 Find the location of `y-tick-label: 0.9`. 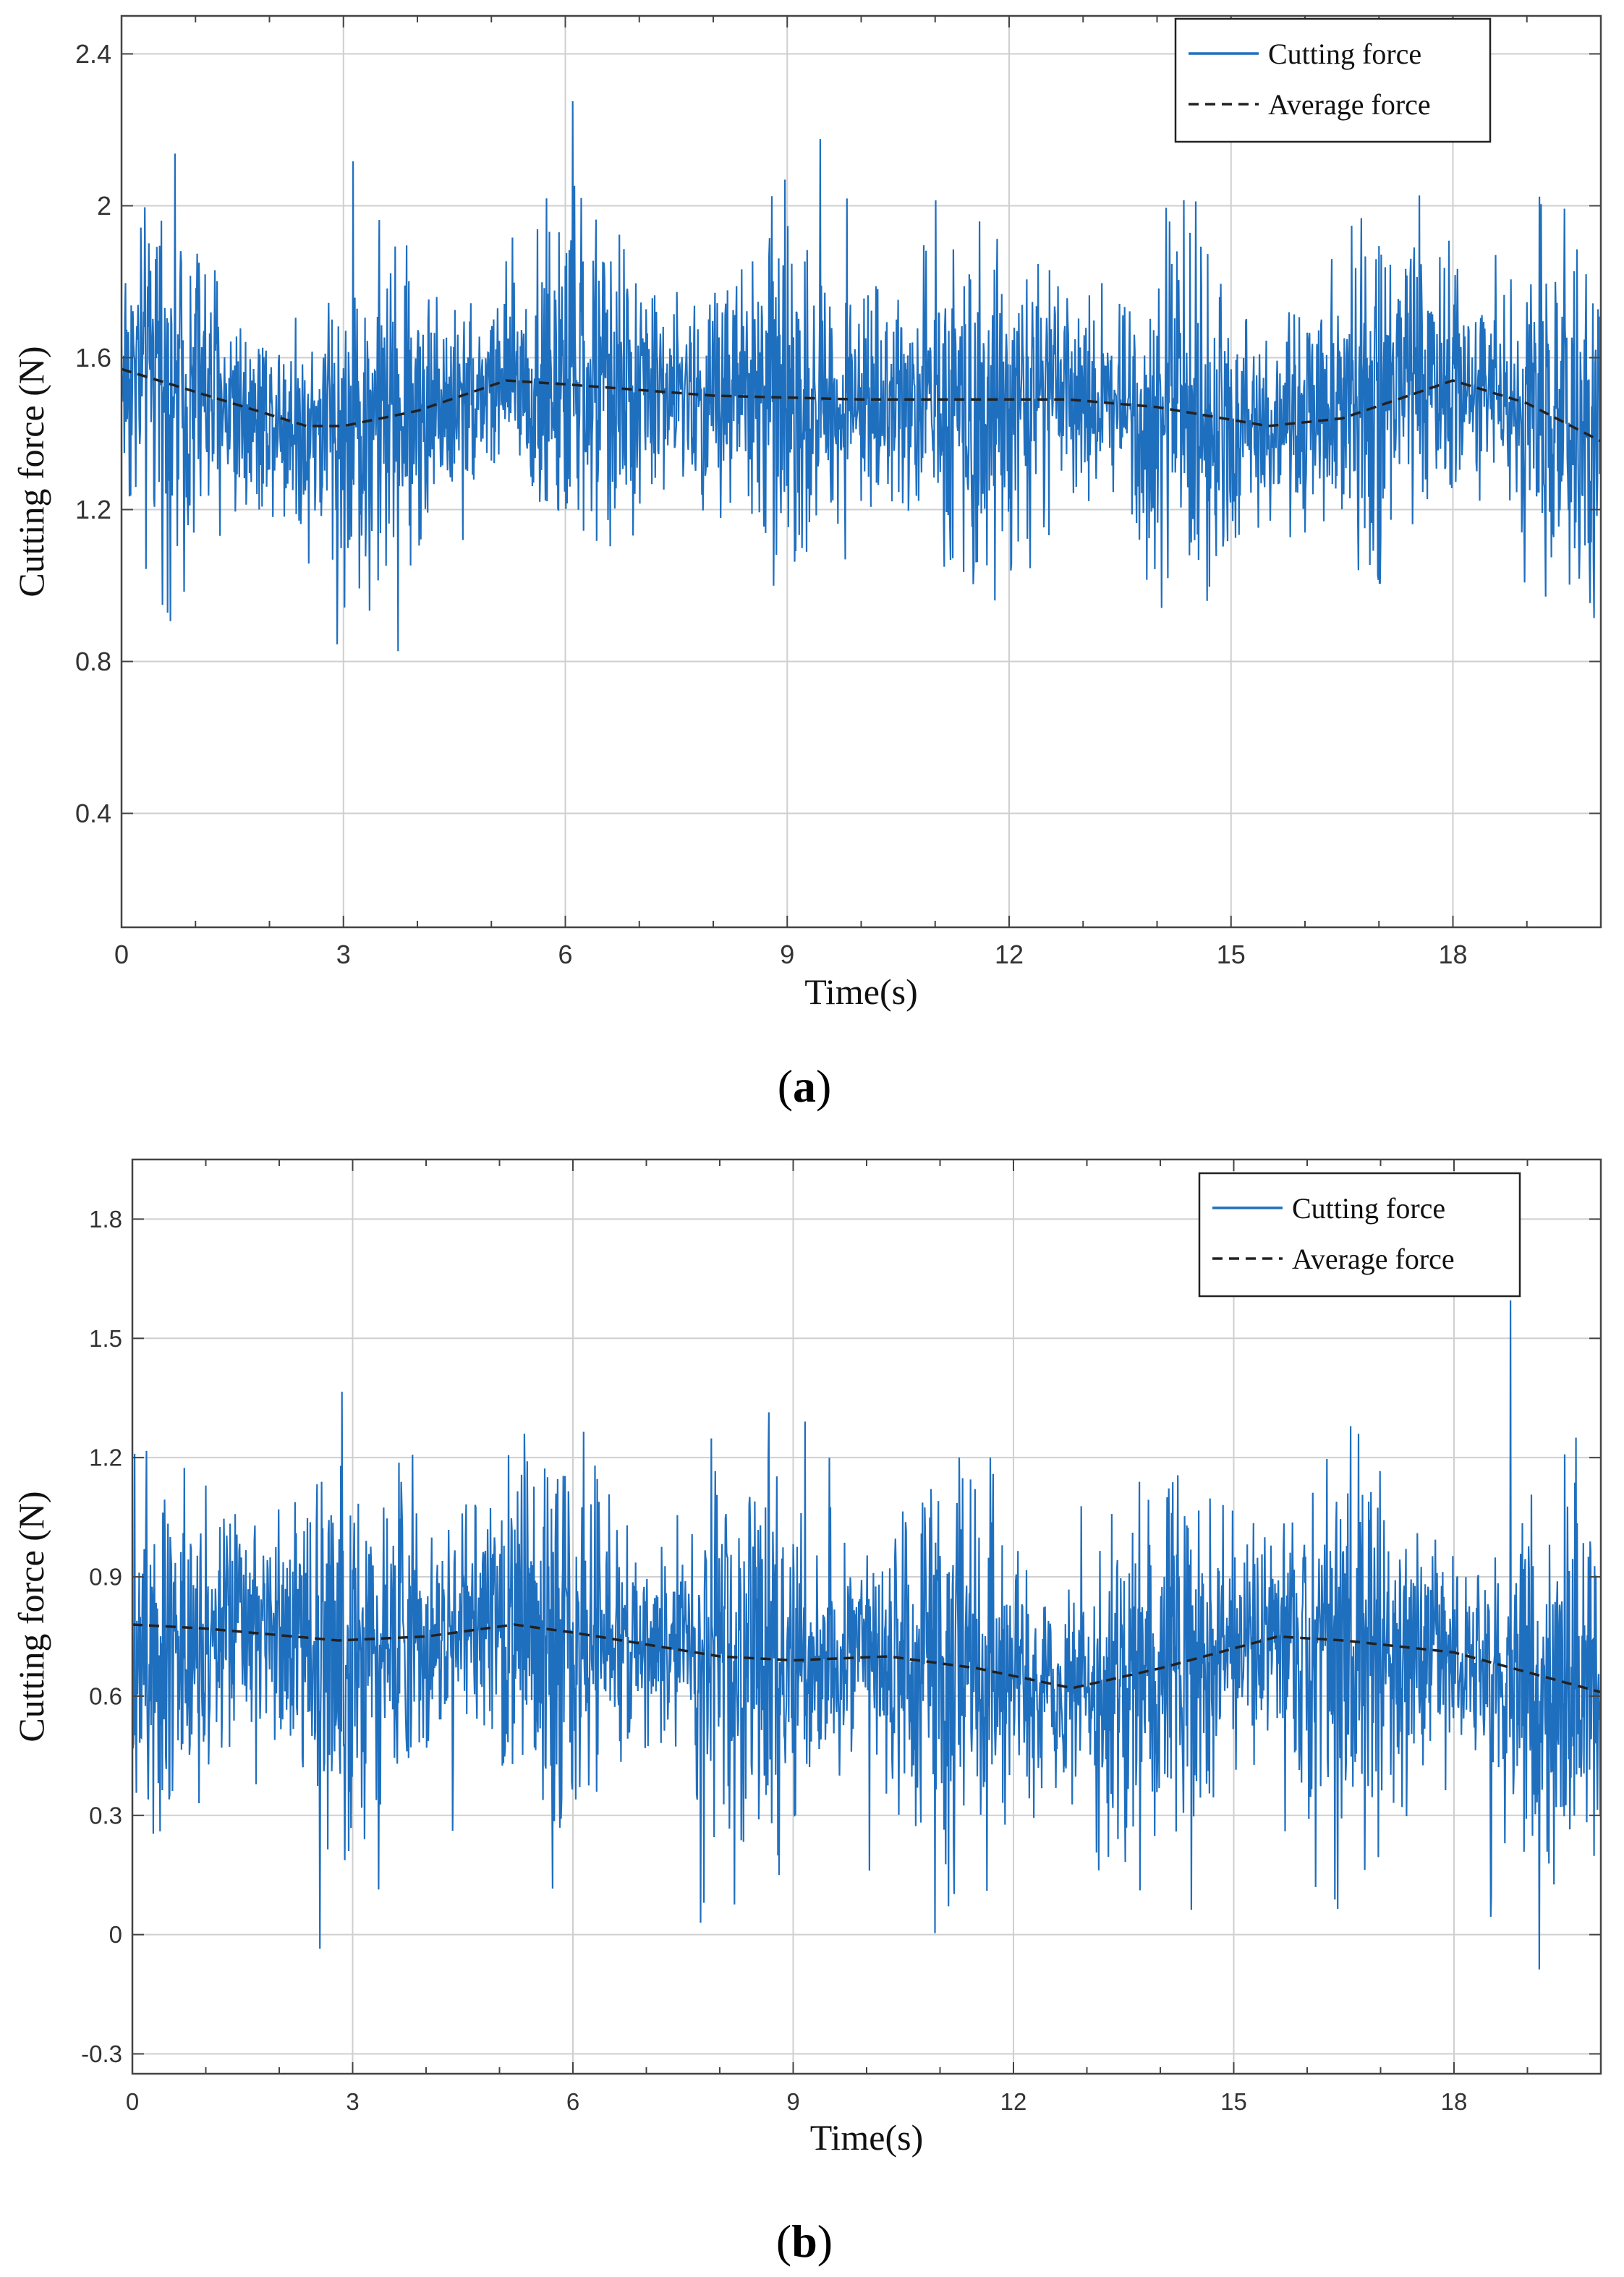

y-tick-label: 0.9 is located at coordinates (105, 1577).